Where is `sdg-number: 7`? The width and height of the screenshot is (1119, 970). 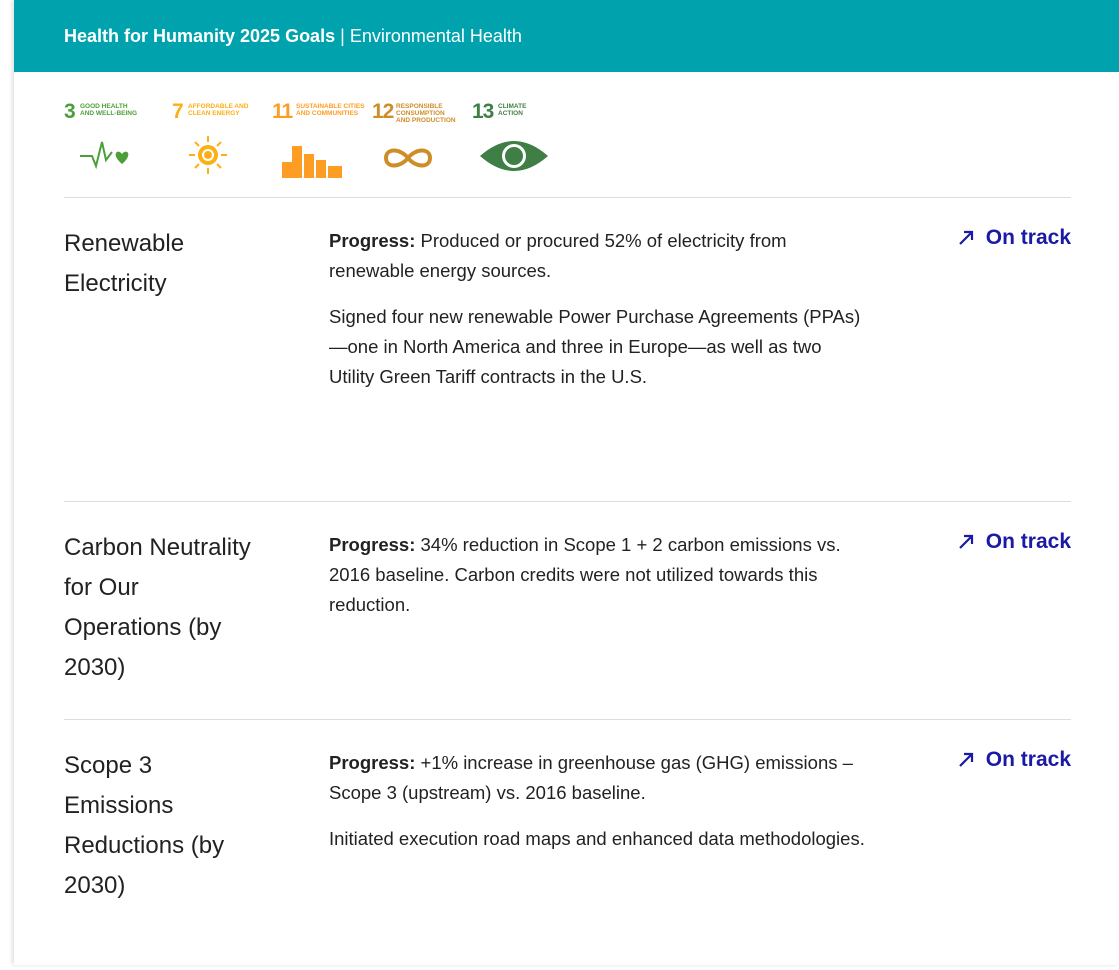 sdg-number: 7 is located at coordinates (178, 111).